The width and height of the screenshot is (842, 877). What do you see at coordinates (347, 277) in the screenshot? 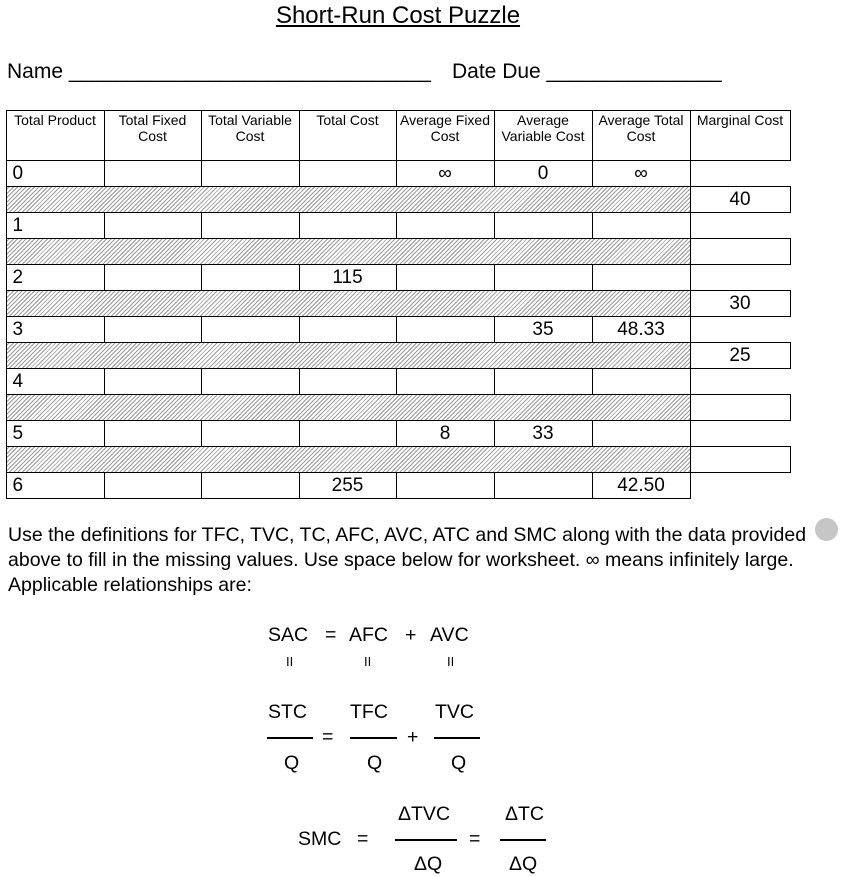
I see `table-cell: 115` at bounding box center [347, 277].